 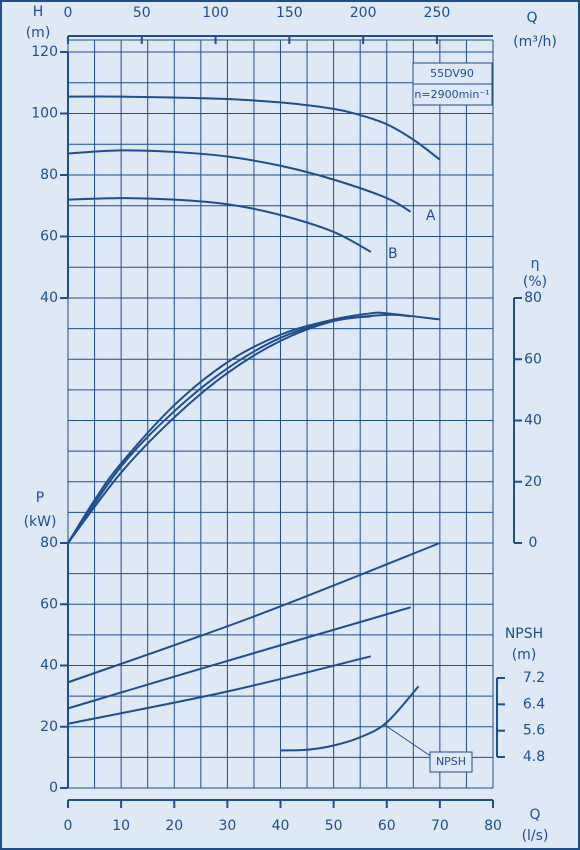 I want to click on y-tick-label: 120, so click(x=44, y=52).